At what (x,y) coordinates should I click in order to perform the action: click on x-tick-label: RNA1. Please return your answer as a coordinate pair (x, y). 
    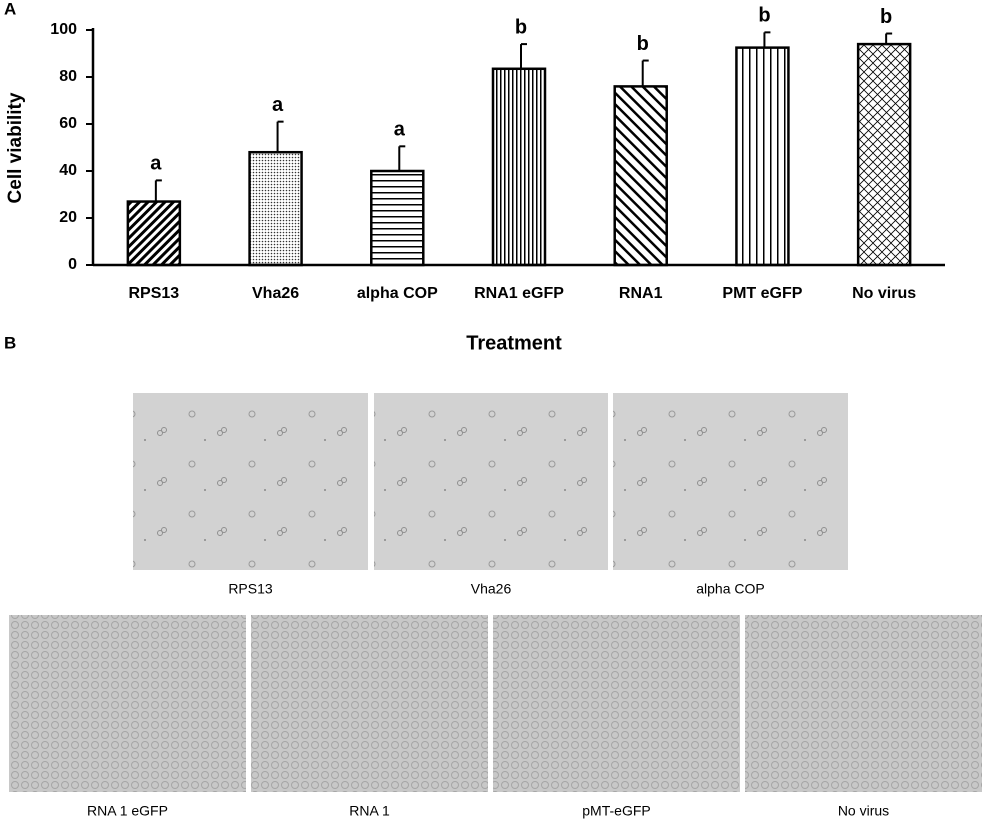
    Looking at the image, I should click on (641, 293).